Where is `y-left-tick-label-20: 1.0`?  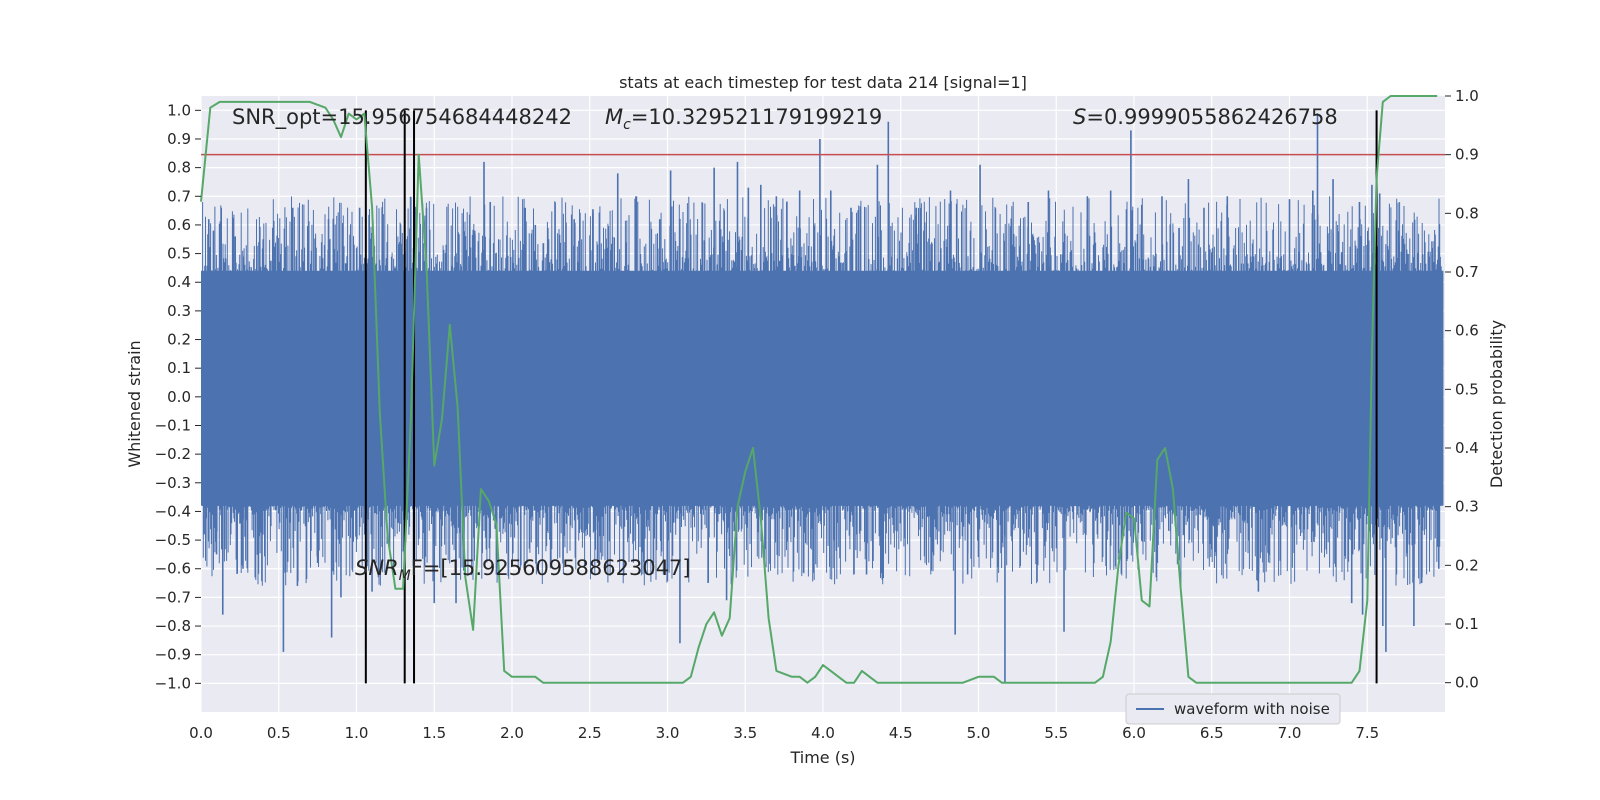
y-left-tick-label-20: 1.0 is located at coordinates (179, 110).